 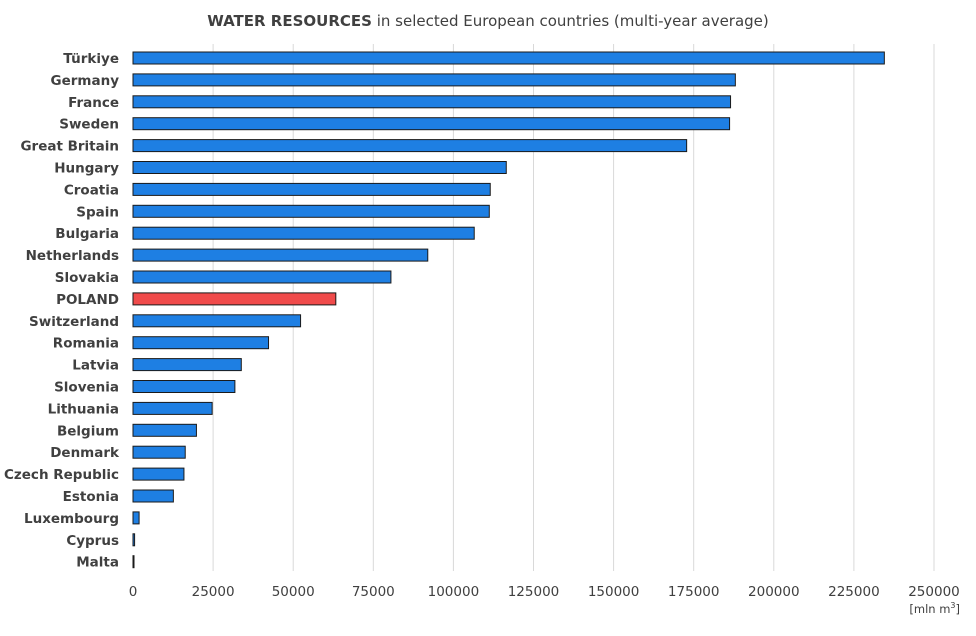 I want to click on bar-sweden, so click(x=431, y=124).